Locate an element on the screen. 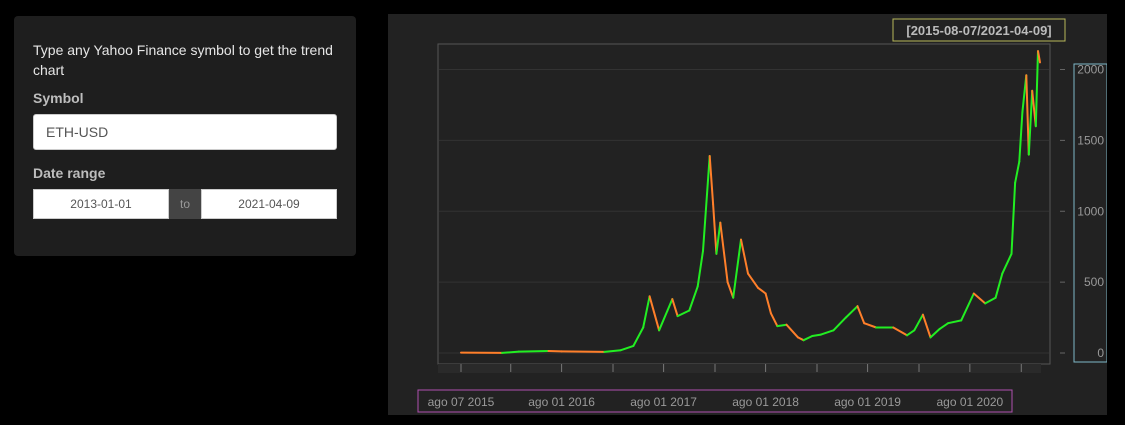  symbol-input is located at coordinates (185, 132).